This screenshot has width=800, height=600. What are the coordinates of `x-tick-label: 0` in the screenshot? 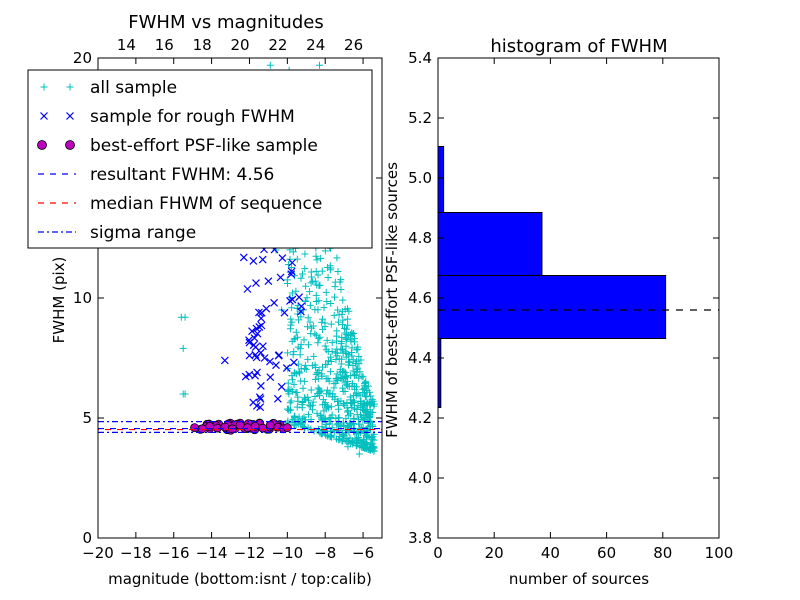 It's located at (438, 553).